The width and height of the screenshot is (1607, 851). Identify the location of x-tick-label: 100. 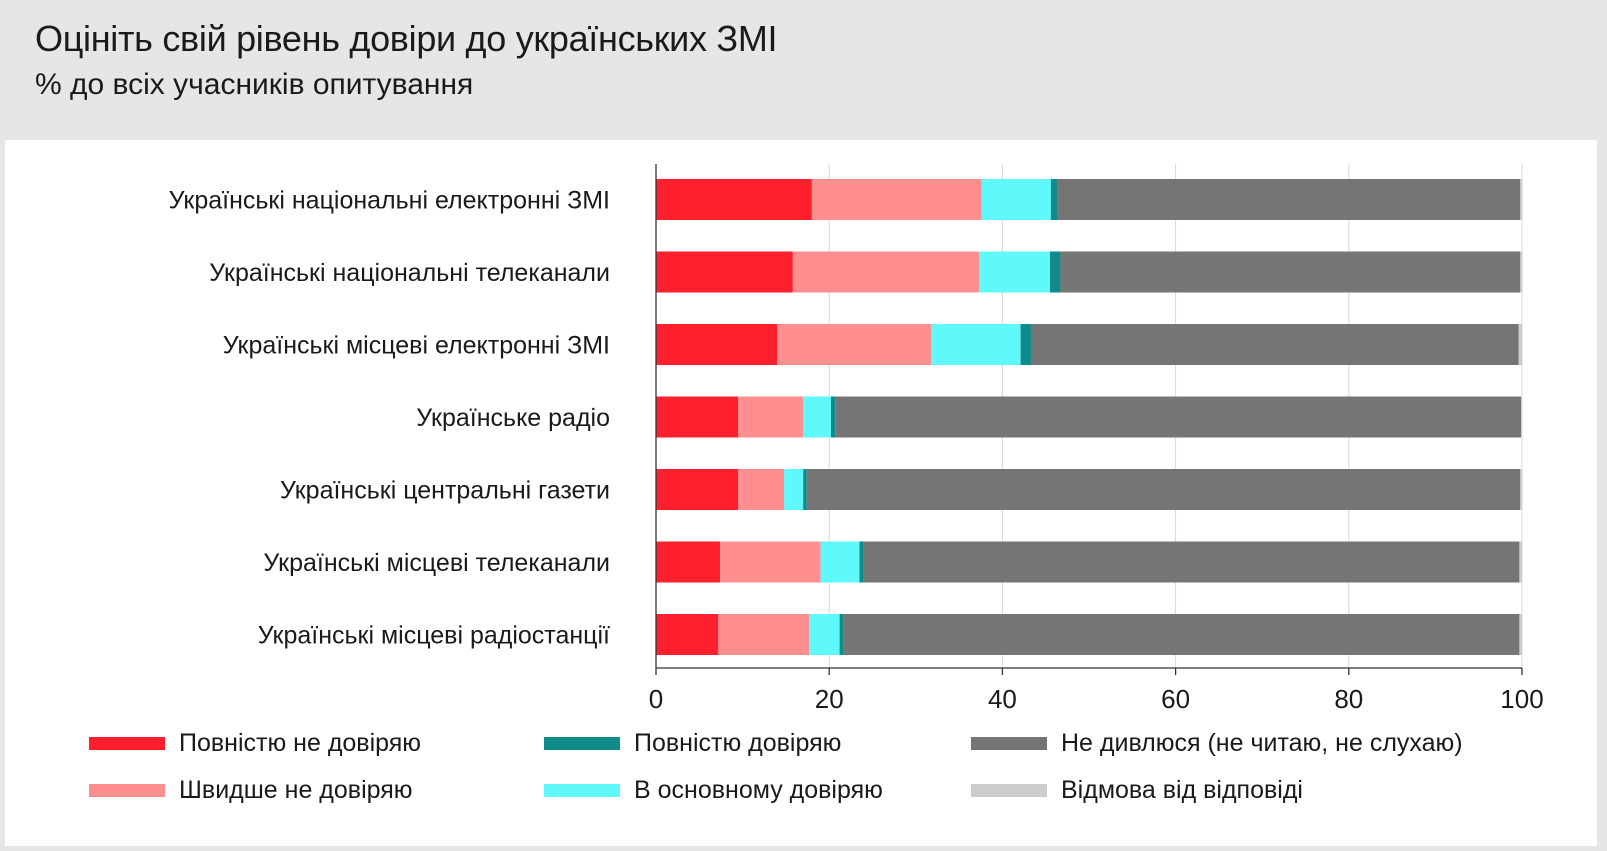
(1521, 699).